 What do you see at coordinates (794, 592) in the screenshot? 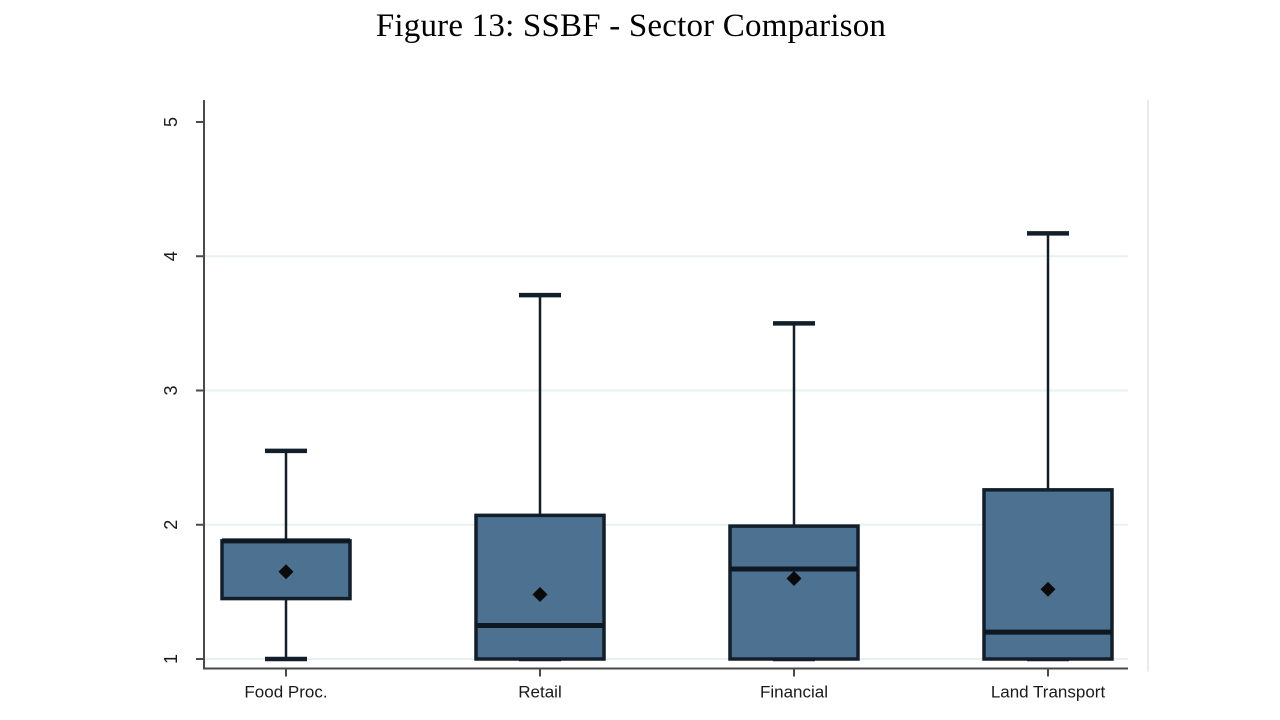
I see `box-financial` at bounding box center [794, 592].